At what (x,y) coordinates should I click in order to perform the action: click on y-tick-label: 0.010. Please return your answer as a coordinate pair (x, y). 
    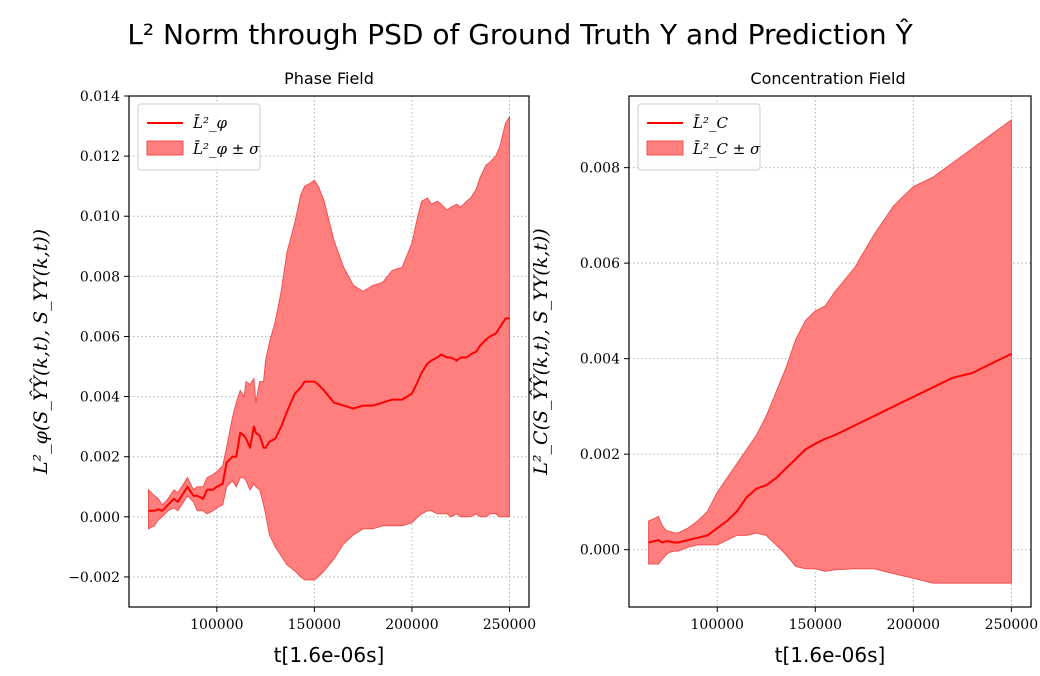
    Looking at the image, I should click on (100, 217).